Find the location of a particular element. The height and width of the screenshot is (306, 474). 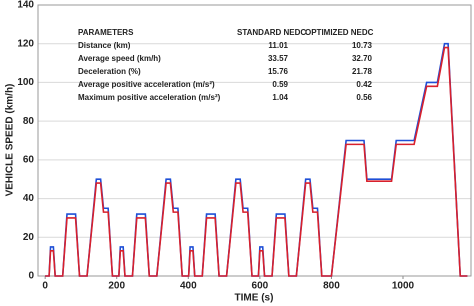

x-tick-label: 200 is located at coordinates (116, 286).